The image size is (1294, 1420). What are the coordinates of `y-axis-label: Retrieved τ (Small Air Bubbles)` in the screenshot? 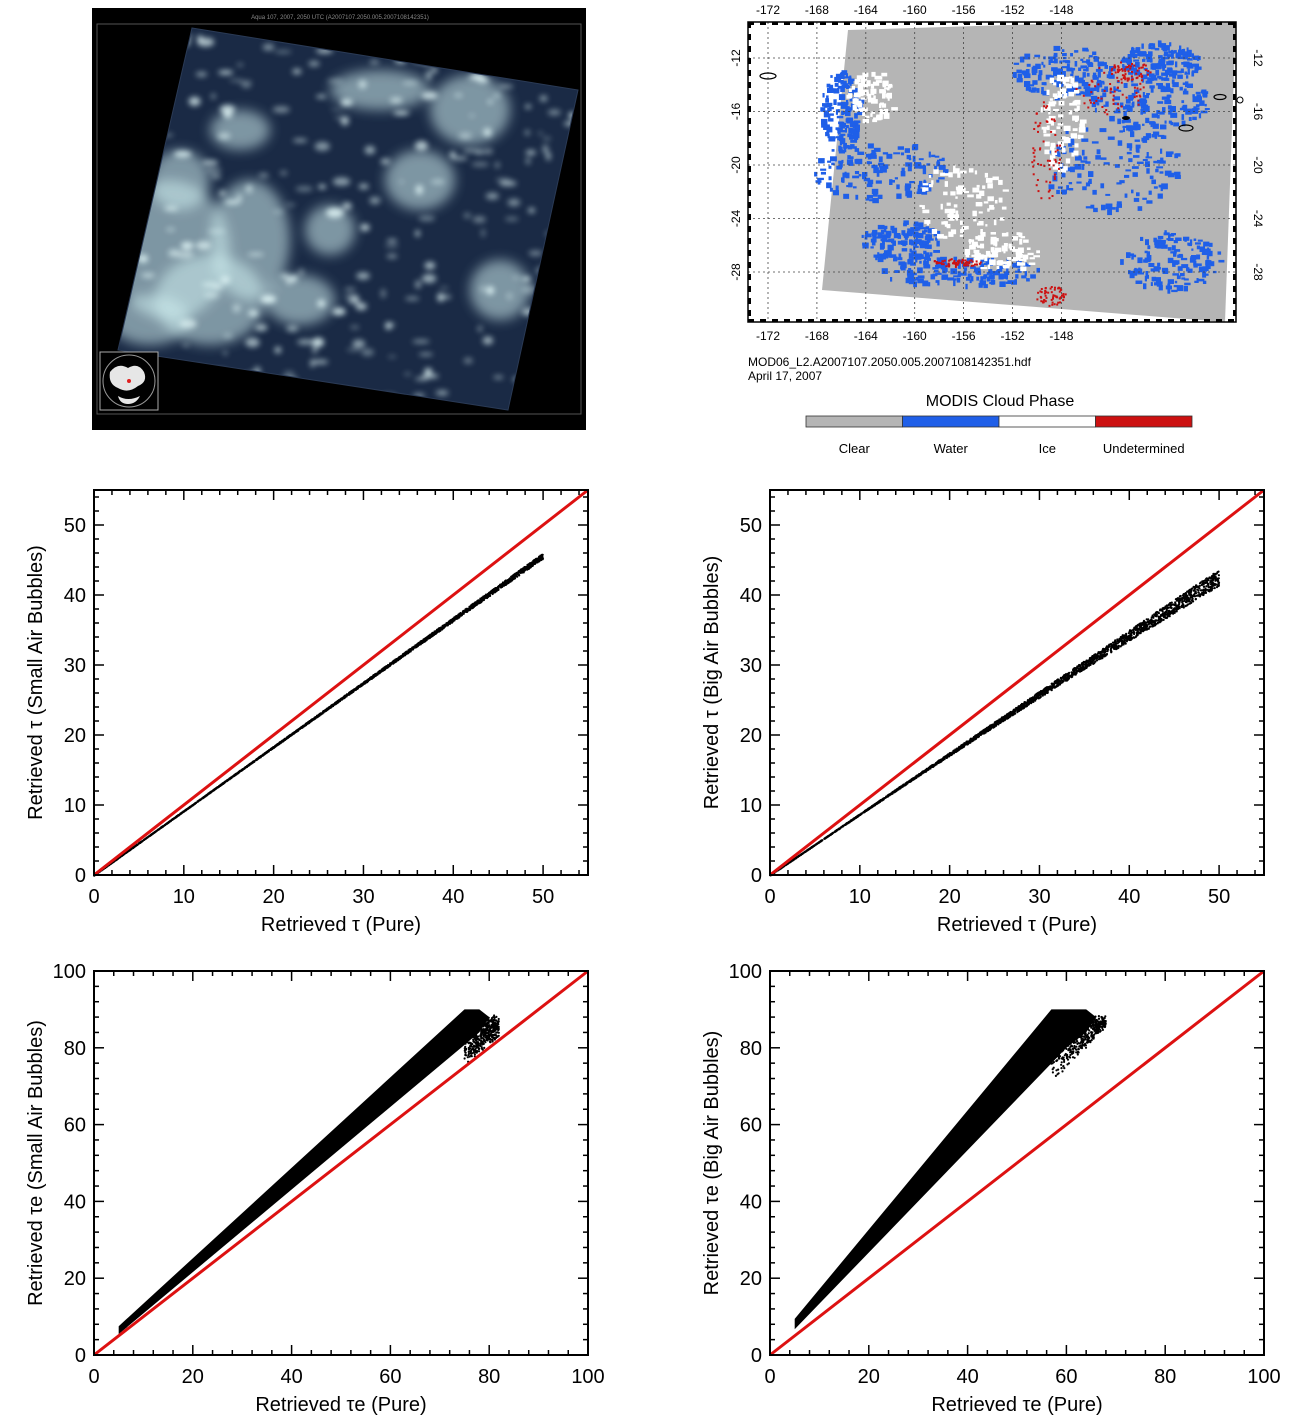 It's located at (36, 682).